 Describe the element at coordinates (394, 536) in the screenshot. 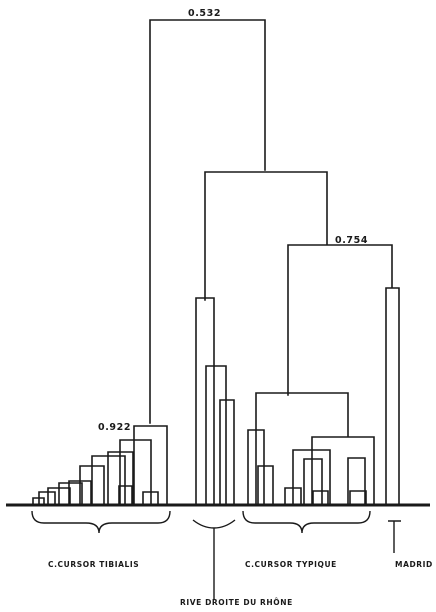

I see `madrid-marker` at that location.